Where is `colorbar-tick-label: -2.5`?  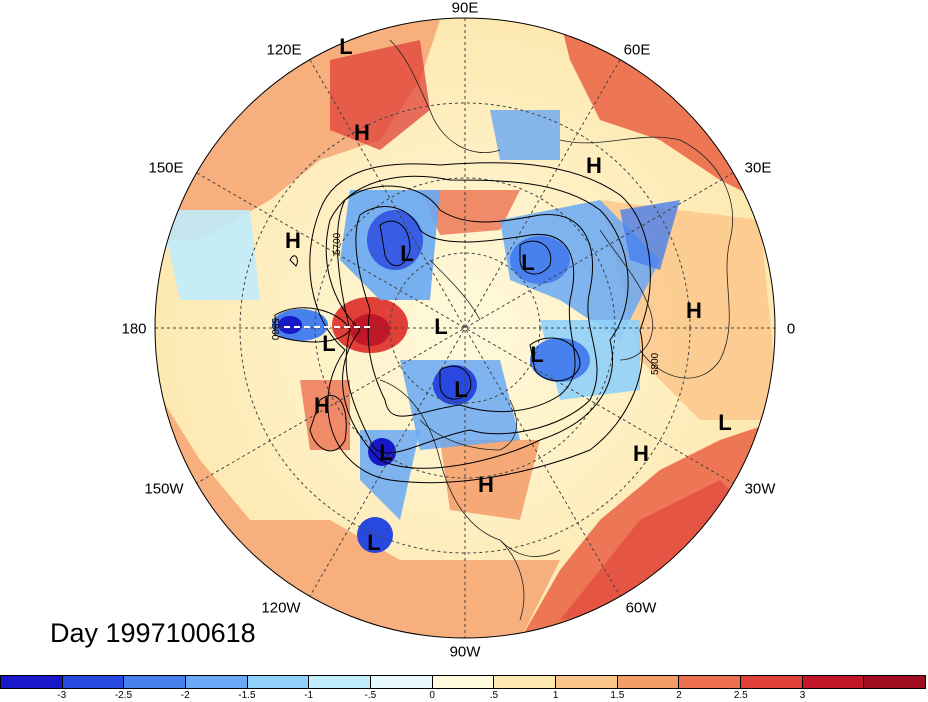 colorbar-tick-label: -2.5 is located at coordinates (123, 695).